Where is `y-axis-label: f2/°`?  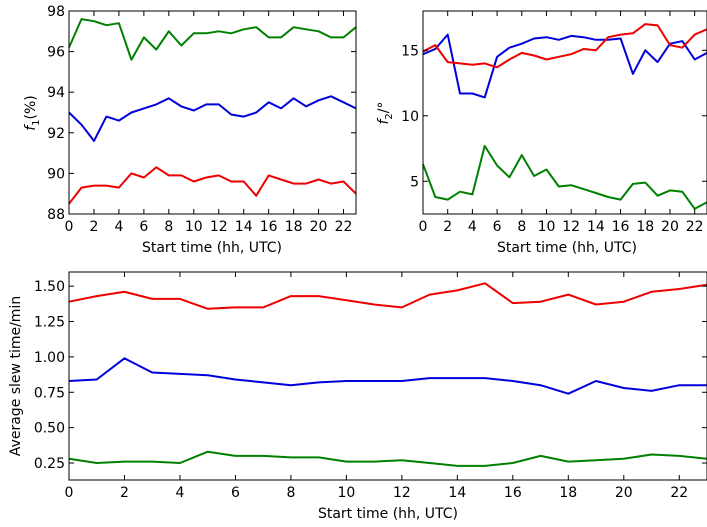 y-axis-label: f2/° is located at coordinates (385, 112).